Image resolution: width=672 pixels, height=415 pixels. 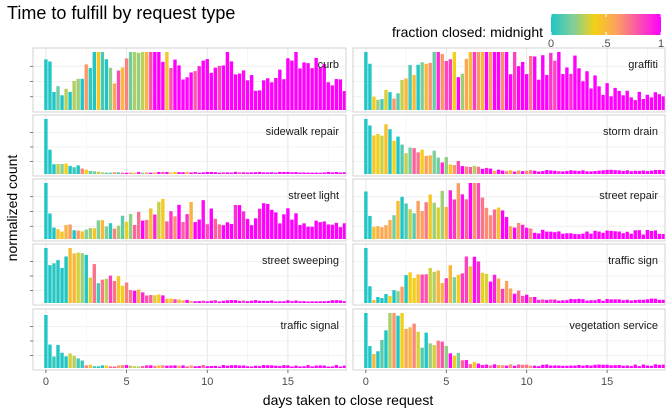 What do you see at coordinates (643, 65) in the screenshot?
I see `panel-label: graffiti` at bounding box center [643, 65].